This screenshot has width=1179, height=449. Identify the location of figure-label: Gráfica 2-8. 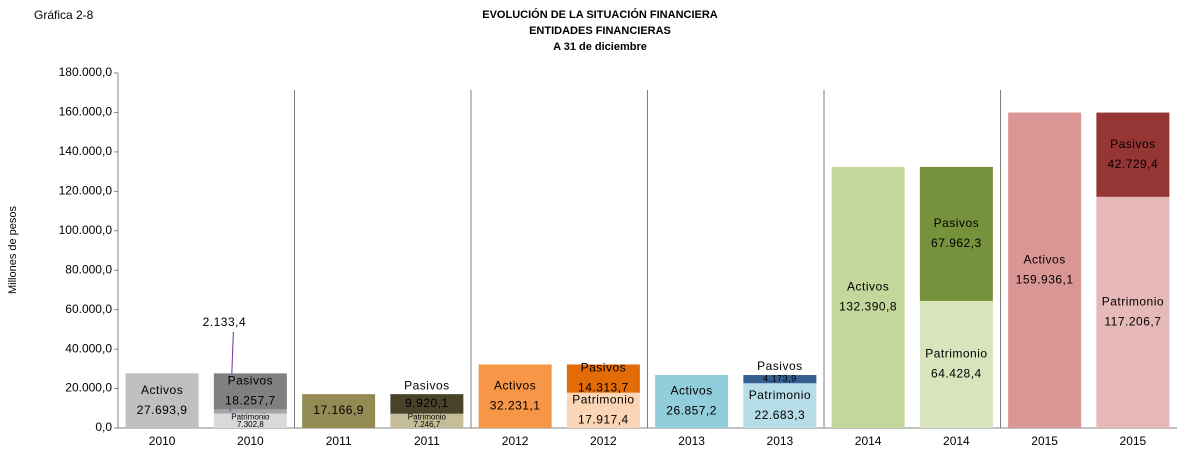
(64, 15).